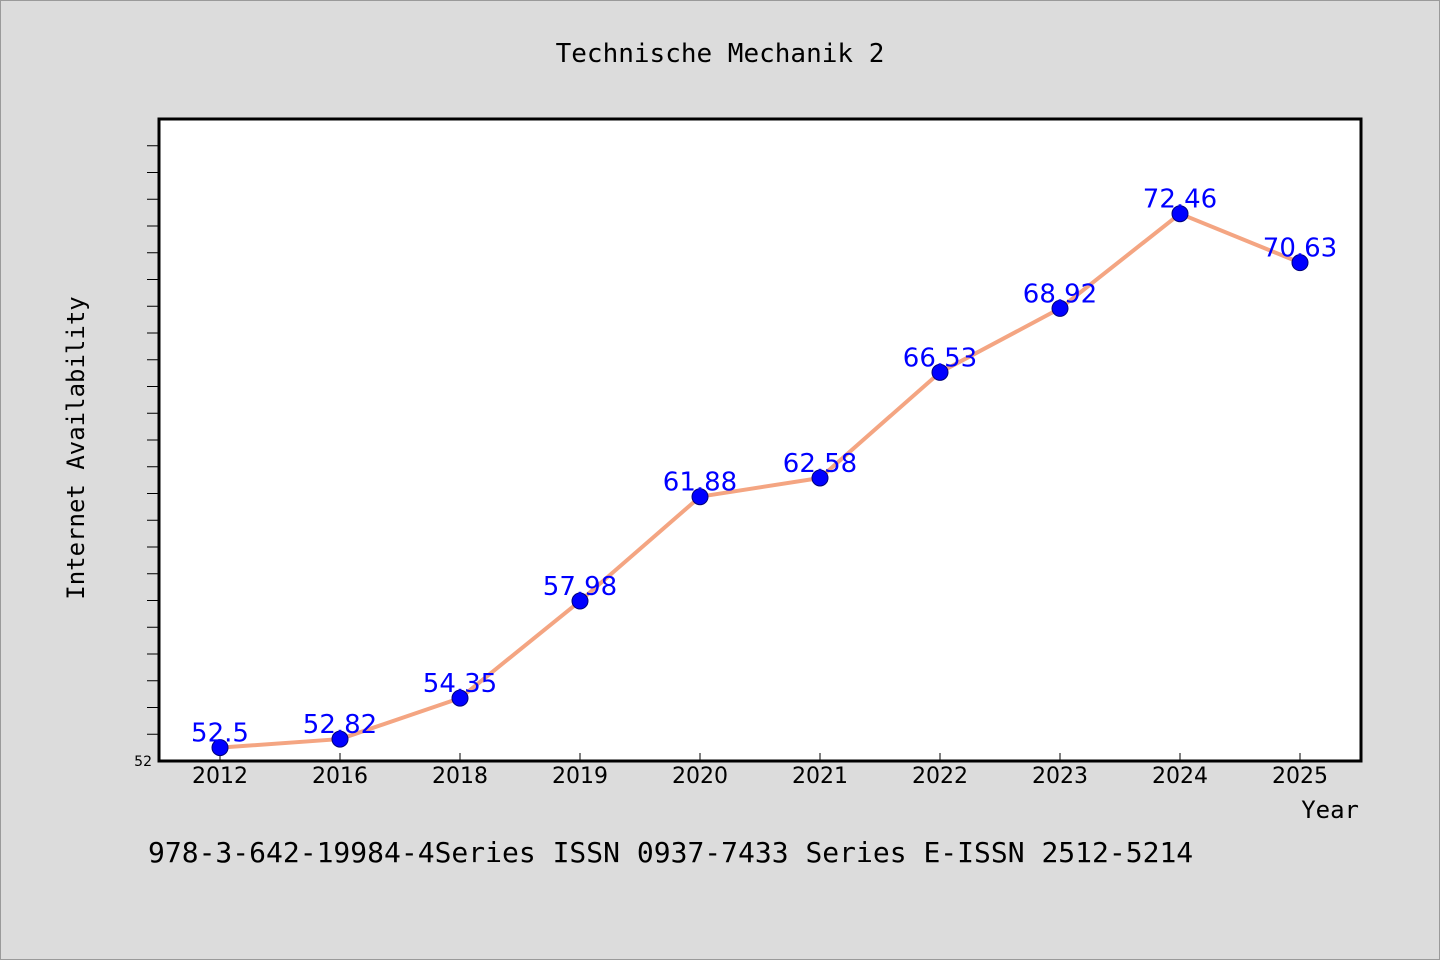 This screenshot has height=960, width=1440. Describe the element at coordinates (820, 464) in the screenshot. I see `data-point-label: 62.58` at that location.